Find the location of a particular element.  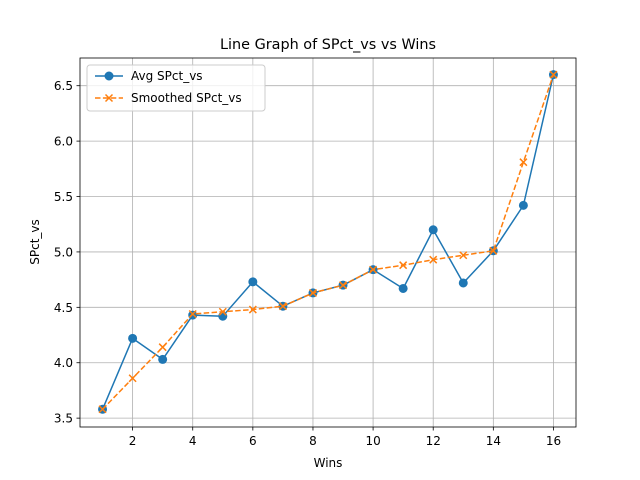

legend-marker-smoothed is located at coordinates (109, 98).